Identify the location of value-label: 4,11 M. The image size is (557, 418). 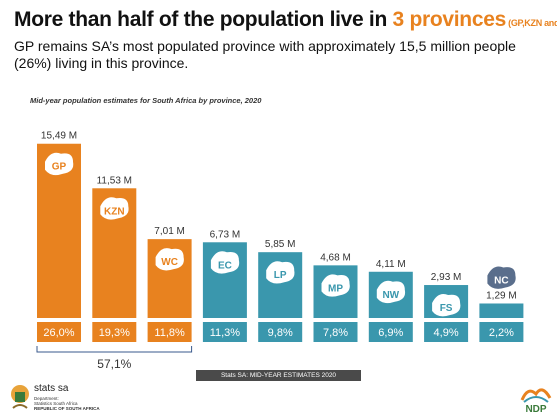
(391, 264).